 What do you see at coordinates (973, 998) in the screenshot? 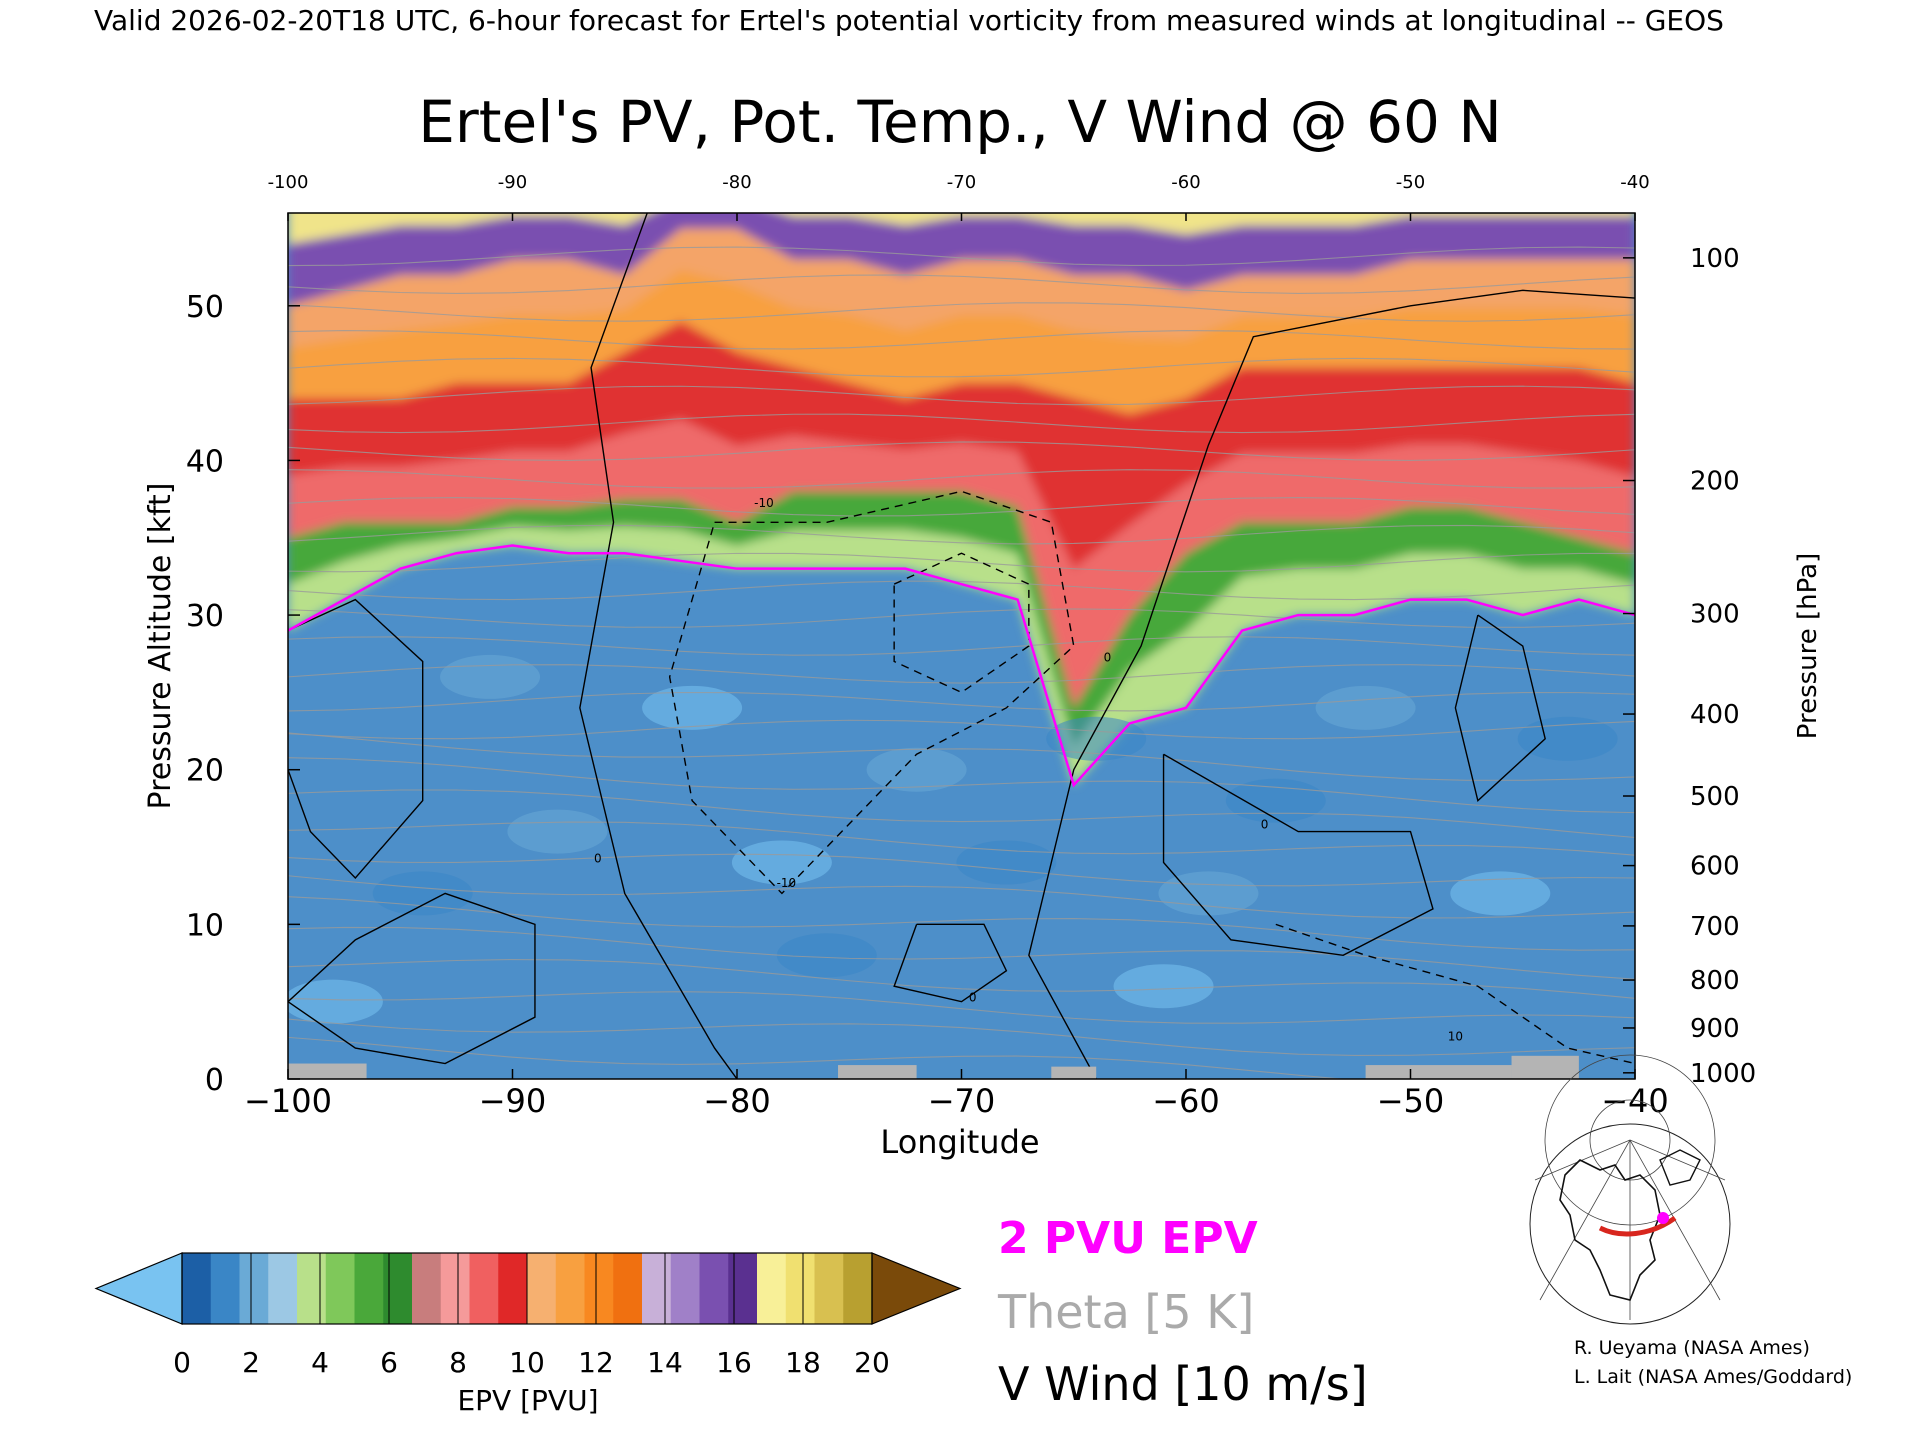
I see `wind-label-5: 0` at bounding box center [973, 998].